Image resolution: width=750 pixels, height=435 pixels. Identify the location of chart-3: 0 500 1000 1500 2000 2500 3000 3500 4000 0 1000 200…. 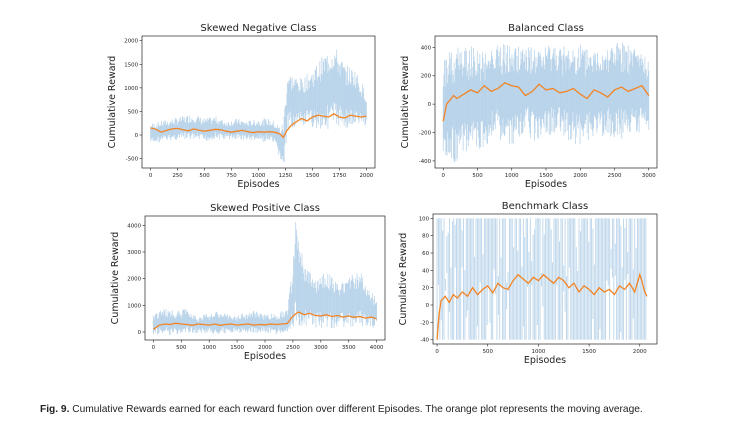
(248, 282).